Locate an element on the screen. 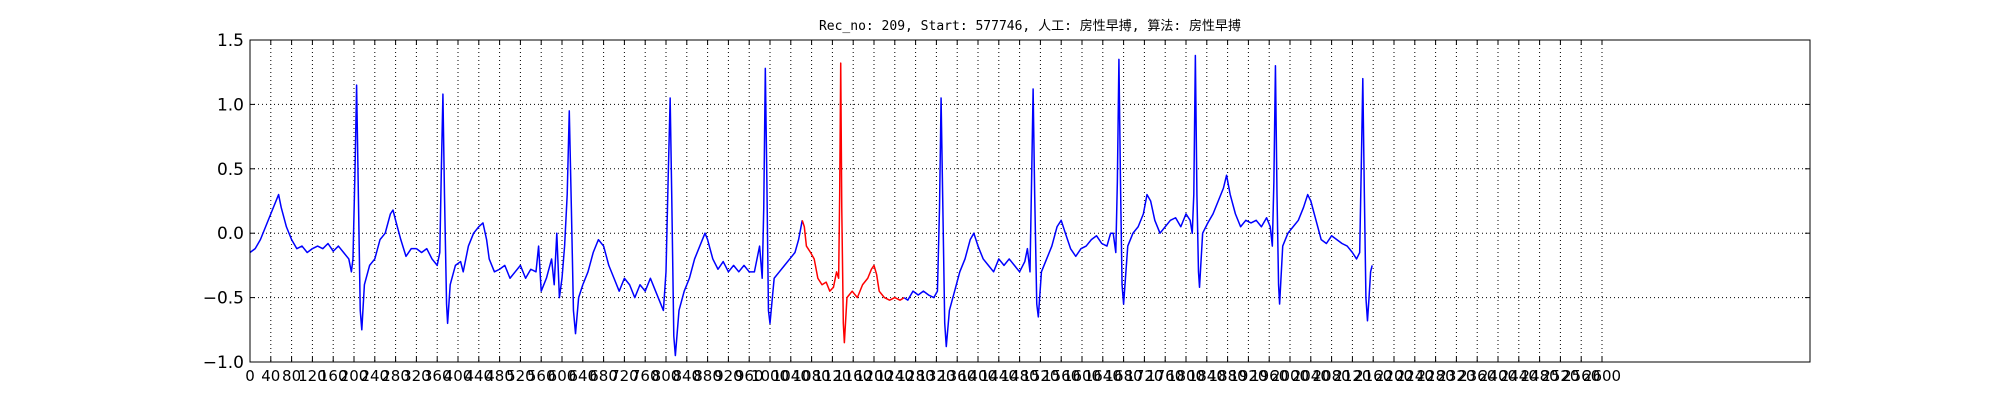  x-tick-label: 200 is located at coordinates (354, 376).